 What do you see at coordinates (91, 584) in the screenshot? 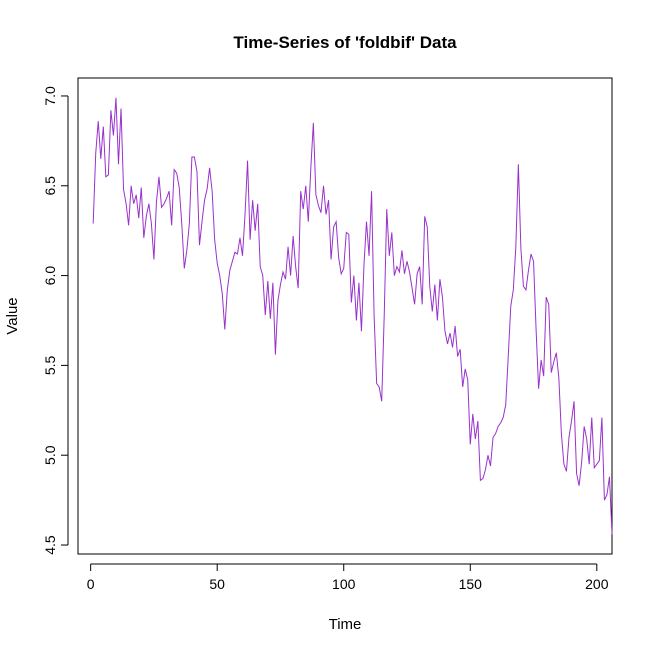
I see `x-tick-label: 0` at bounding box center [91, 584].